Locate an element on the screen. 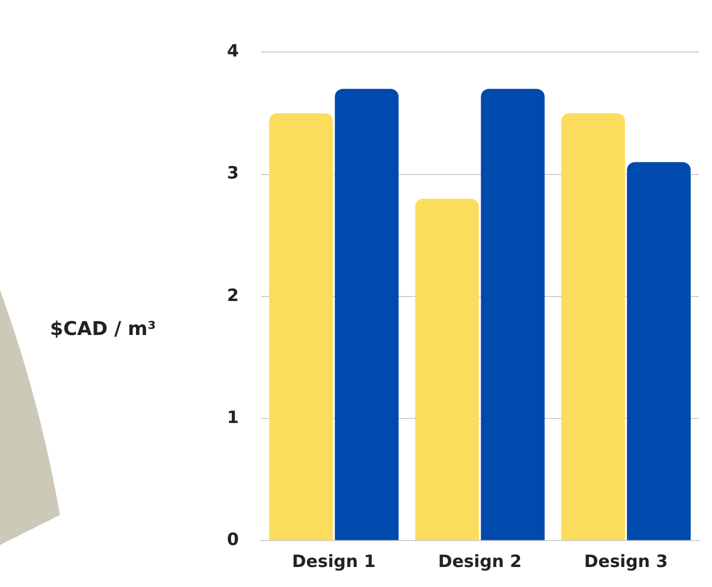 The image size is (712, 587). x-tick-label: Design 3 is located at coordinates (626, 562).